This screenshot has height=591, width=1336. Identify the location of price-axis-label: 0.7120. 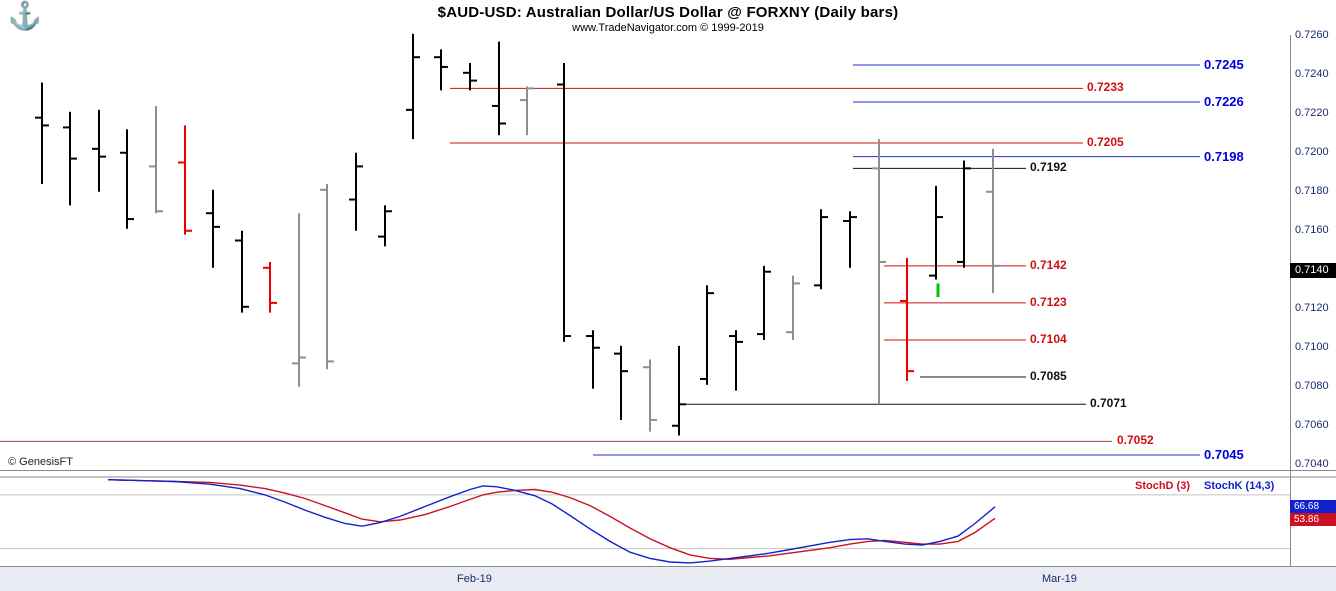
(1312, 307).